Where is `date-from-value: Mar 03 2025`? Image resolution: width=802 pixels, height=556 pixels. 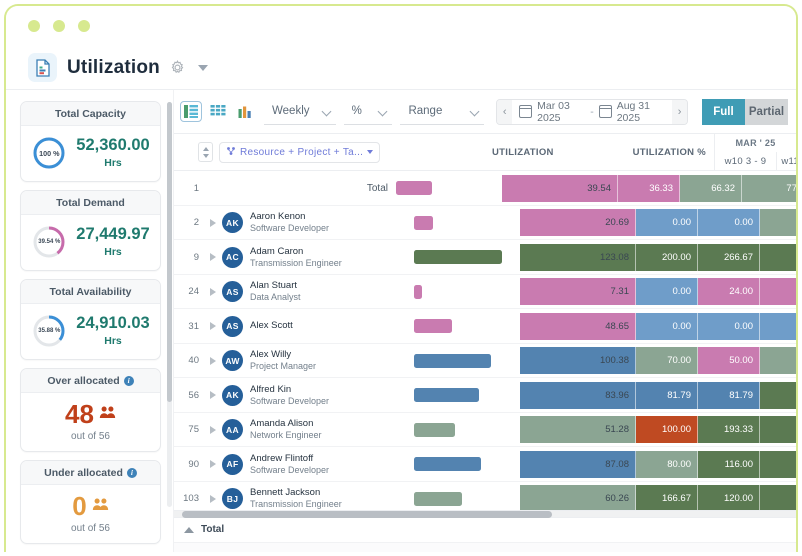
date-from-value: Mar 03 2025 is located at coordinates (553, 111).